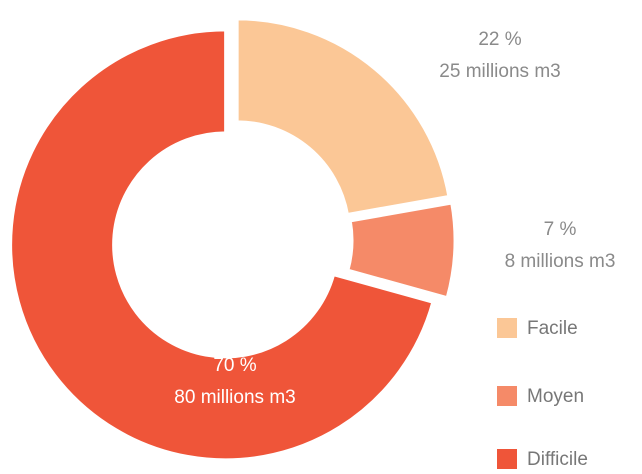 The height and width of the screenshot is (474, 642). Describe the element at coordinates (234, 397) in the screenshot. I see `volume-label: 80 millions m3` at that location.